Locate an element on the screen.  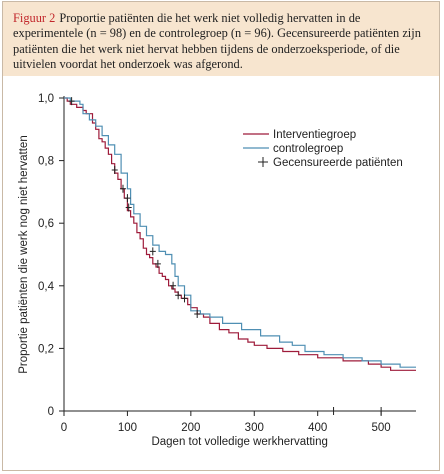
y-tick-label: 1,0 is located at coordinates (46, 99).